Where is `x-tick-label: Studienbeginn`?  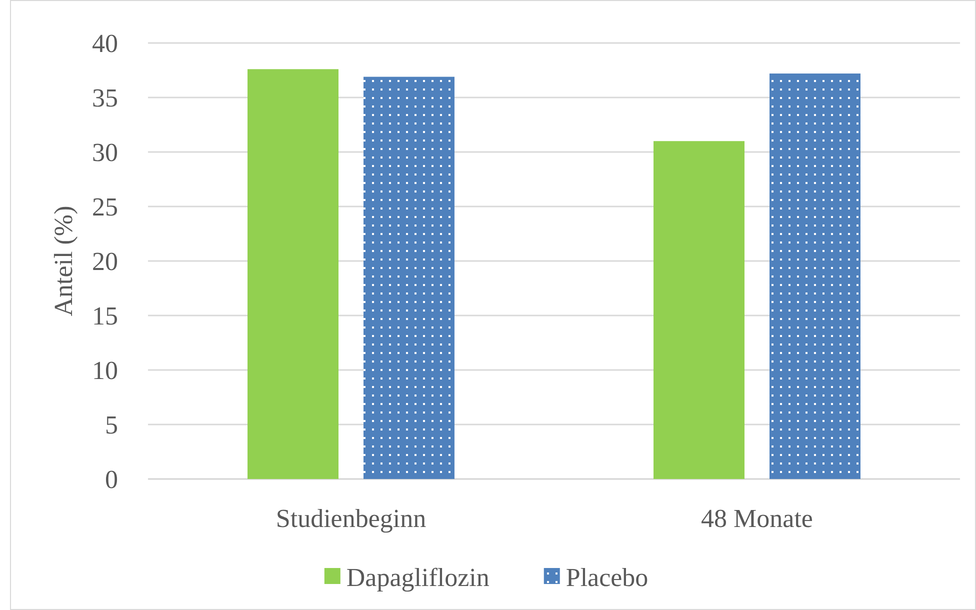
x-tick-label: Studienbeginn is located at coordinates (351, 518).